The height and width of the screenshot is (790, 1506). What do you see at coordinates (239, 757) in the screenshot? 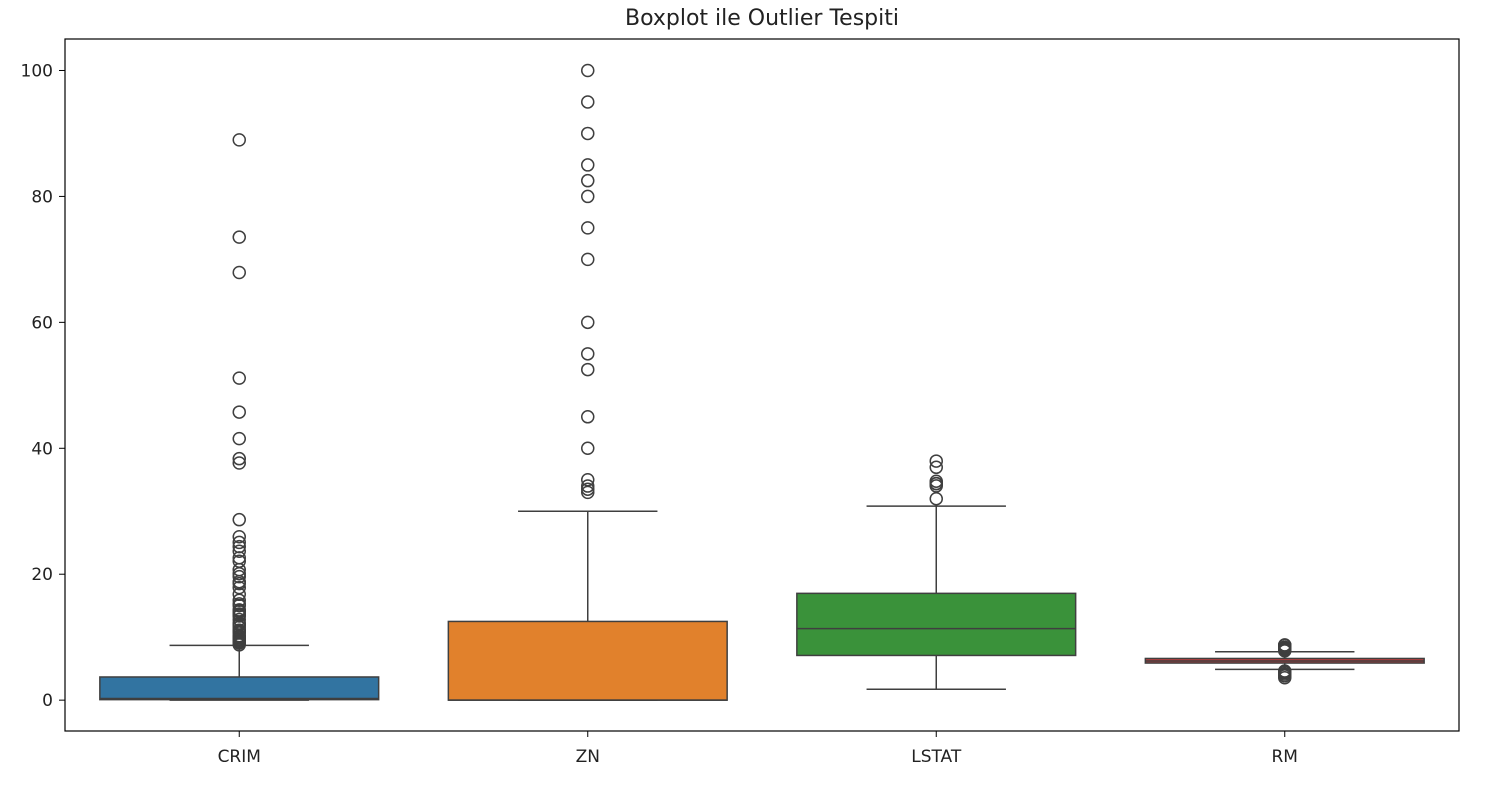
I see `x-tick-label: CRIM` at bounding box center [239, 757].